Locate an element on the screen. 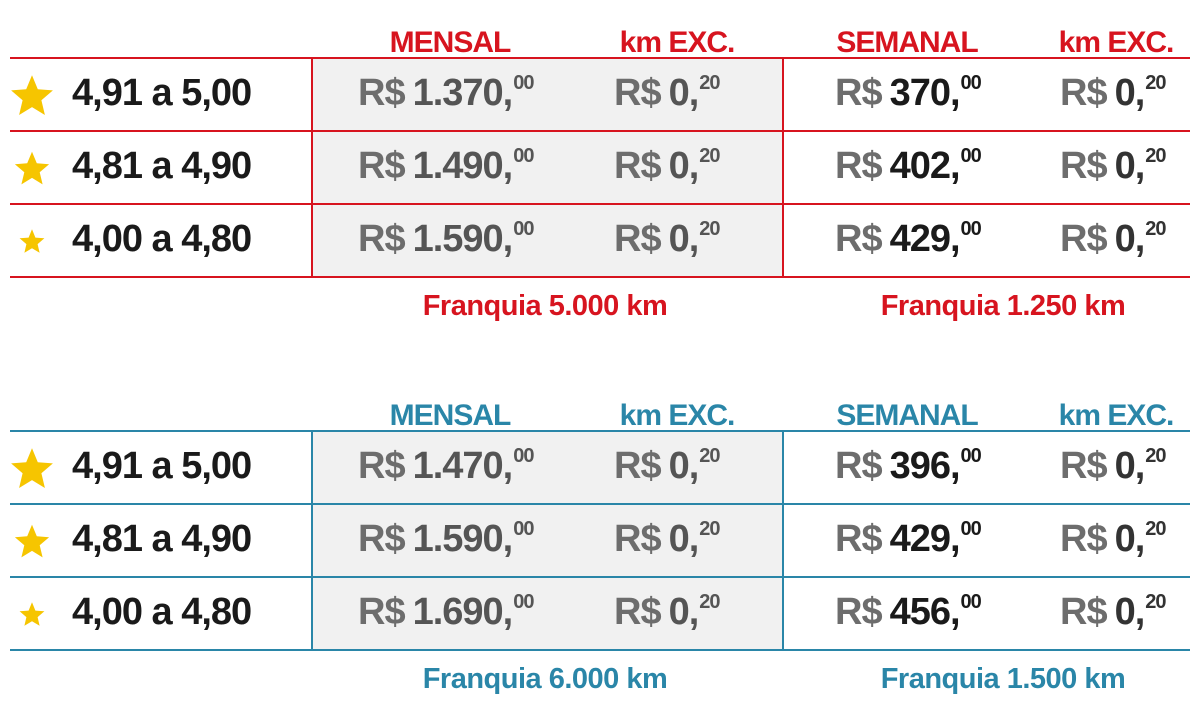 The width and height of the screenshot is (1200, 726). price: R$ 1.370,00 is located at coordinates (446, 93).